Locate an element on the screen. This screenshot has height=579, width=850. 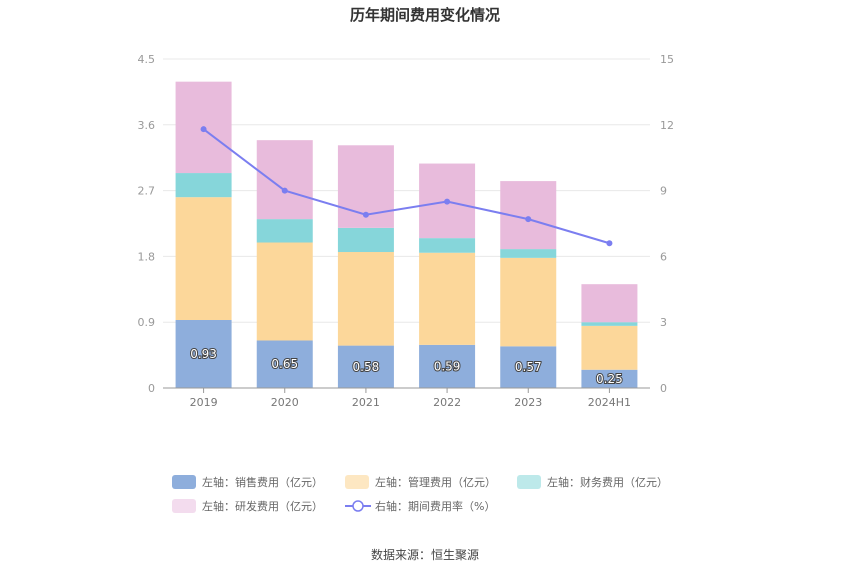
left-tick-label: 1.8 is located at coordinates (147, 256).